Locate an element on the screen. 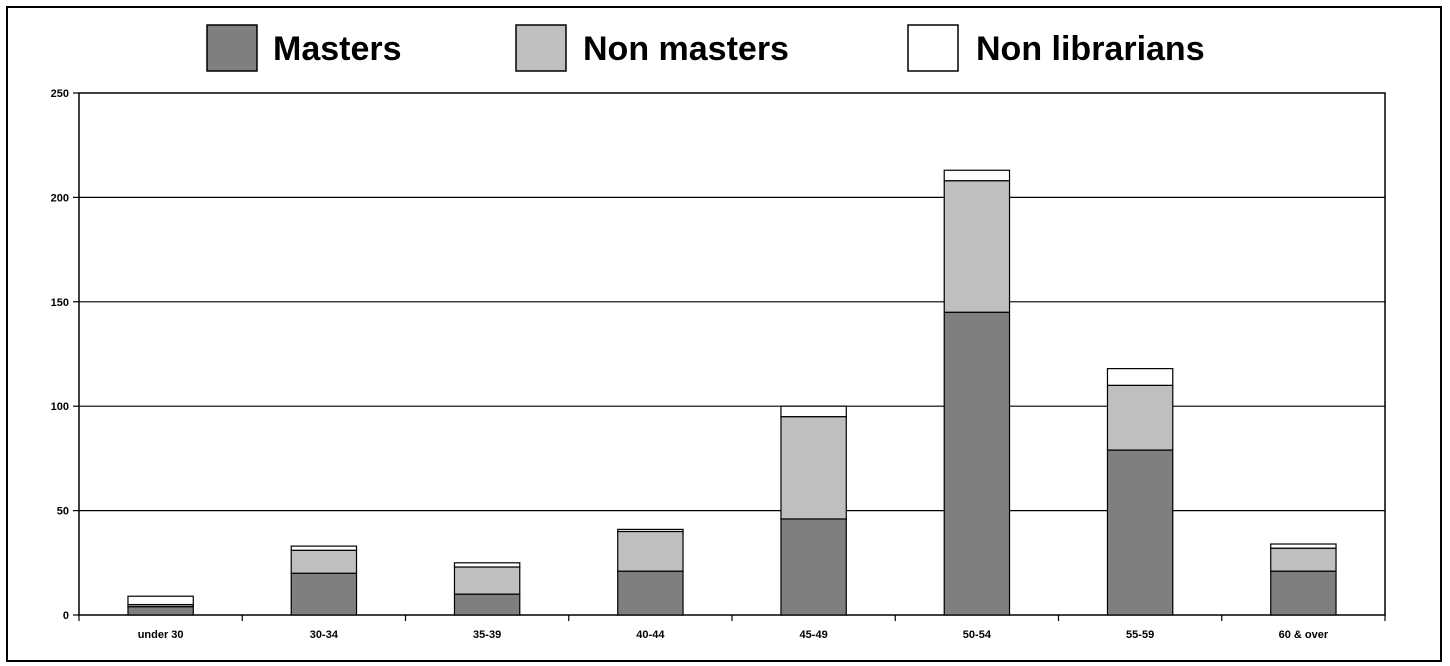 This screenshot has height=666, width=1450. legend-label-non-masters: Non masters is located at coordinates (686, 49).